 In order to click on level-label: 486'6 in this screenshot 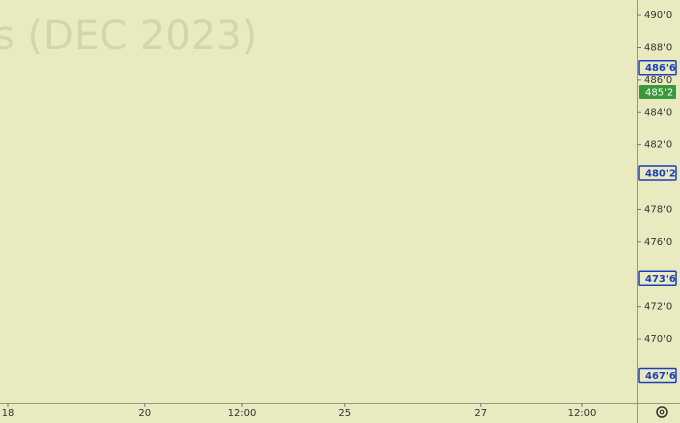, I will do `click(660, 68)`.